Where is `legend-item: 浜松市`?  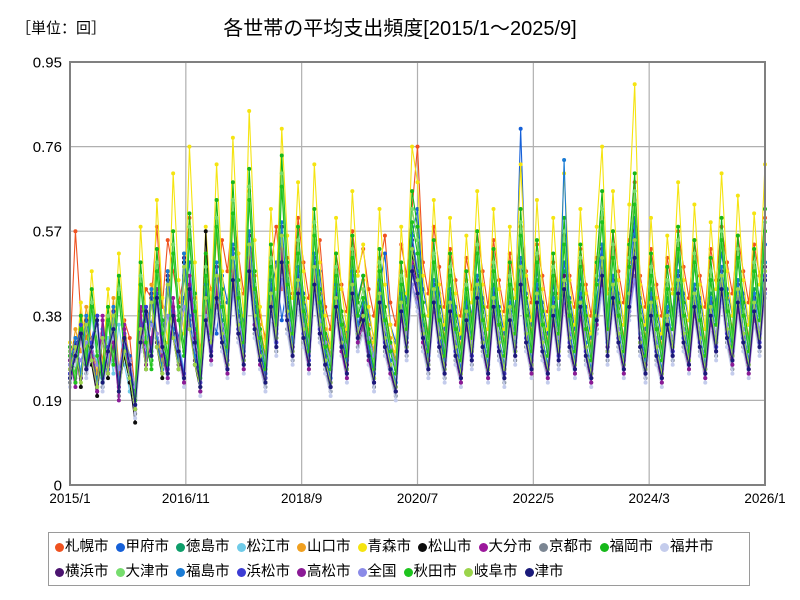
legend-item: 浜松市 is located at coordinates (263, 572).